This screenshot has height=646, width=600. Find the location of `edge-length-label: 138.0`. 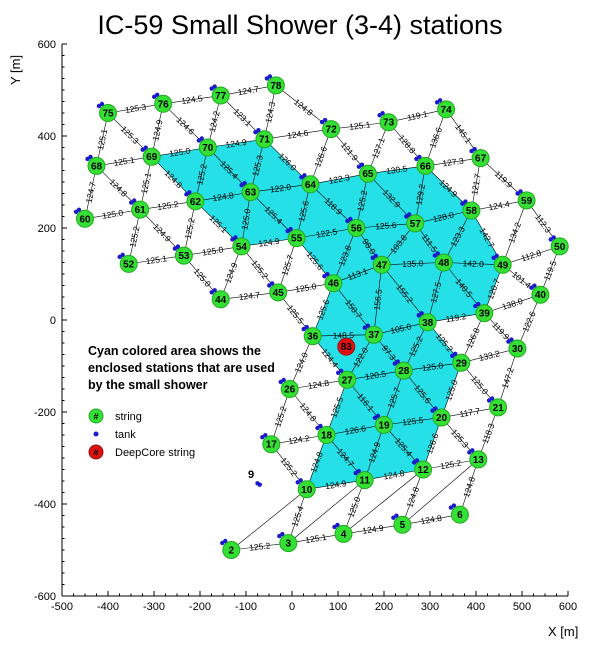

edge-length-label: 138.0 is located at coordinates (513, 304).